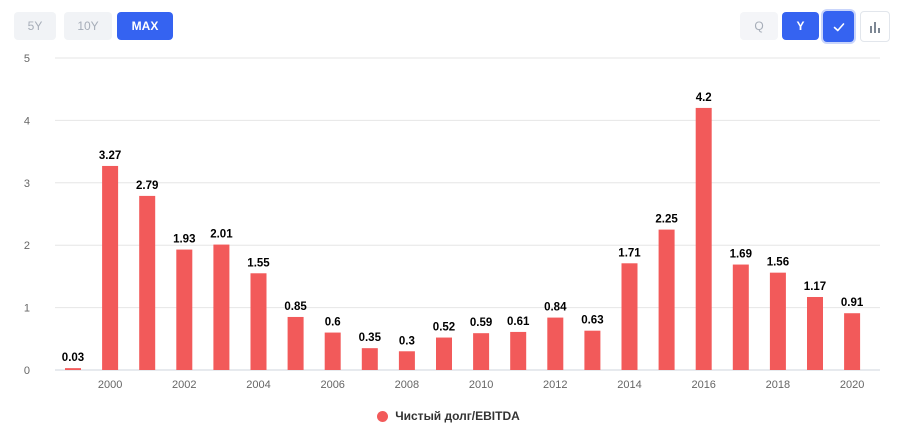 Image resolution: width=897 pixels, height=432 pixels. I want to click on y-tick-label: 5, so click(27, 59).